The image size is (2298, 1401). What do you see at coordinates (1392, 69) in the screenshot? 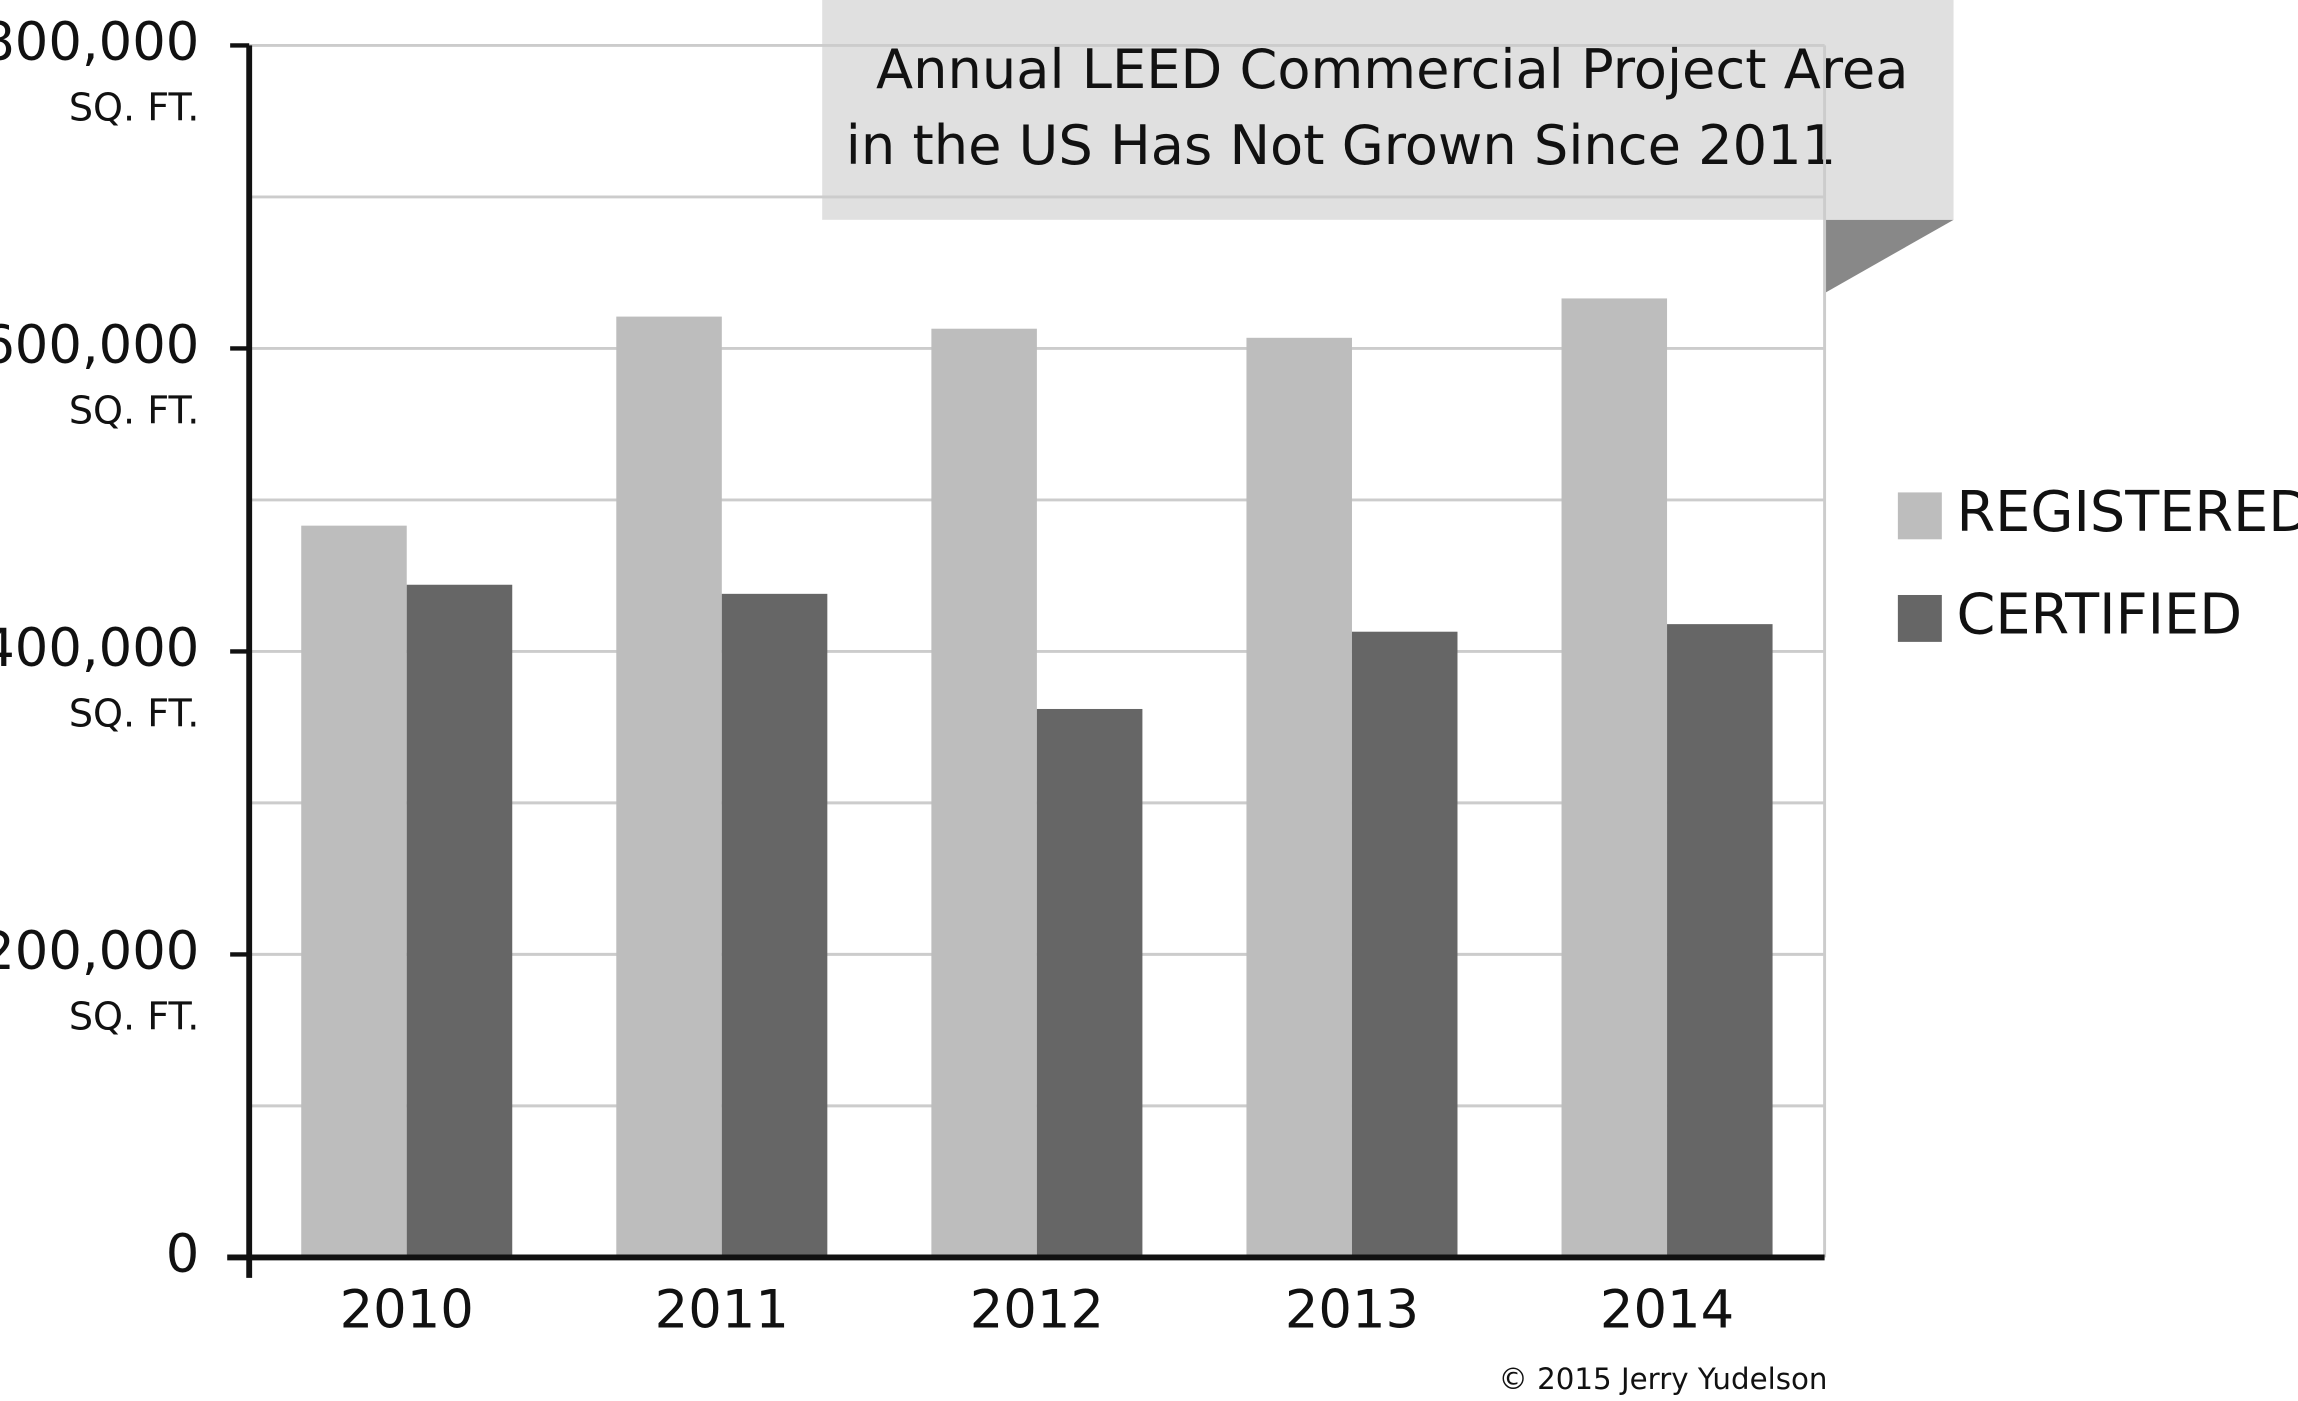
I see `chart-title: Annual LEED Commercial Project Area` at bounding box center [1392, 69].